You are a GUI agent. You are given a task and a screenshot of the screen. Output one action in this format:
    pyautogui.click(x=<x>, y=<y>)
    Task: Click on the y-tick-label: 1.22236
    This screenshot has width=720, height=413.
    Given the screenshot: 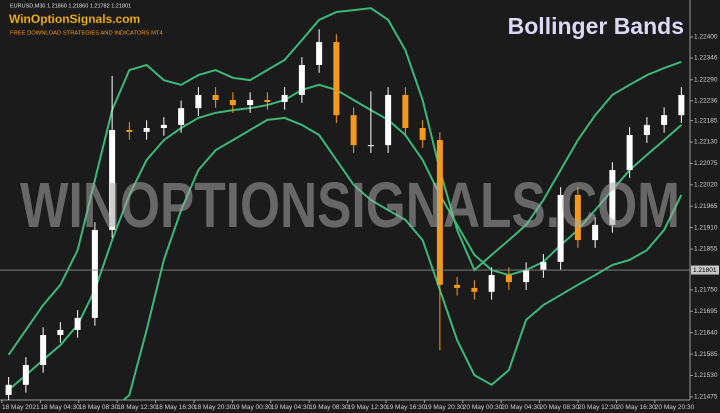 What is the action you would take?
    pyautogui.click(x=706, y=100)
    